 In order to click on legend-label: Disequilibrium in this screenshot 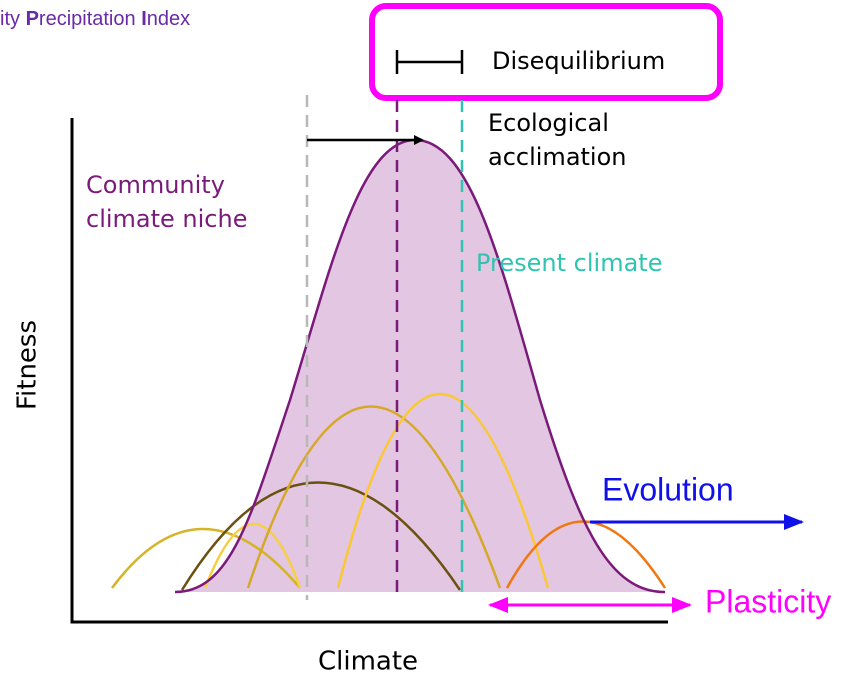, I will do `click(578, 61)`.